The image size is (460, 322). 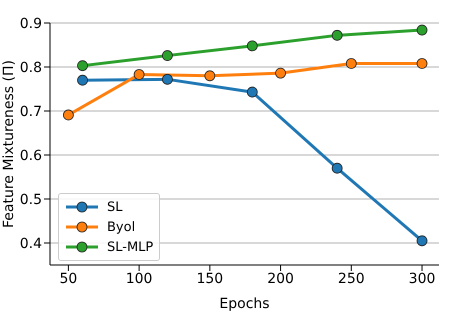 What do you see at coordinates (31, 200) in the screenshot?
I see `y-tick-label: 0.5` at bounding box center [31, 200].